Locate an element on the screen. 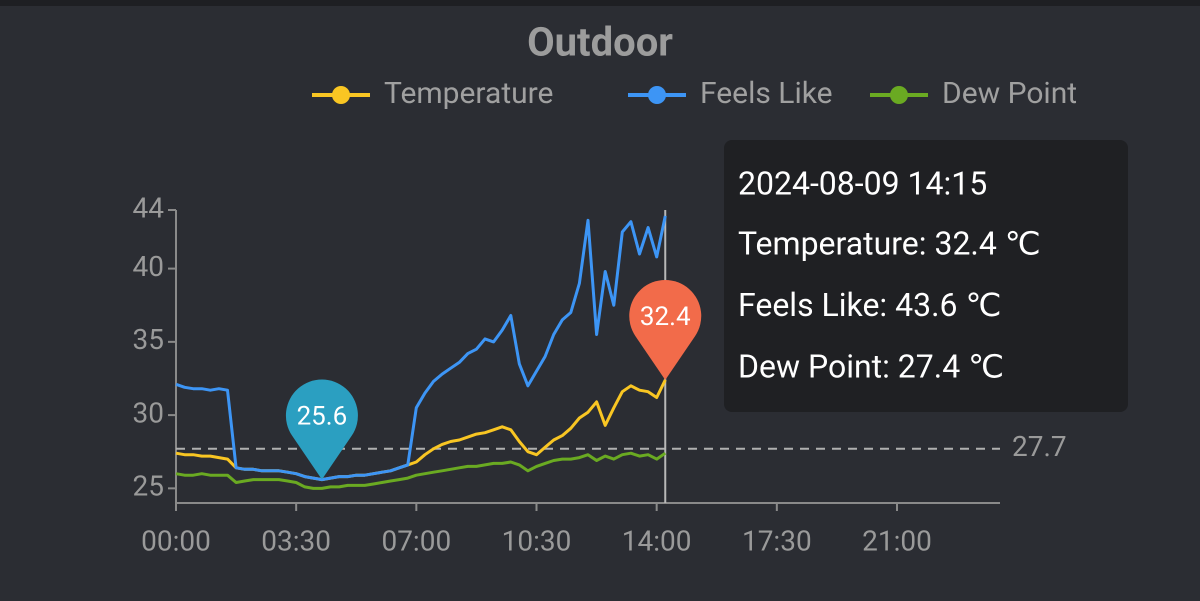 This screenshot has width=1200, height=601. mark-line-label: 27.7 is located at coordinates (1039, 446).